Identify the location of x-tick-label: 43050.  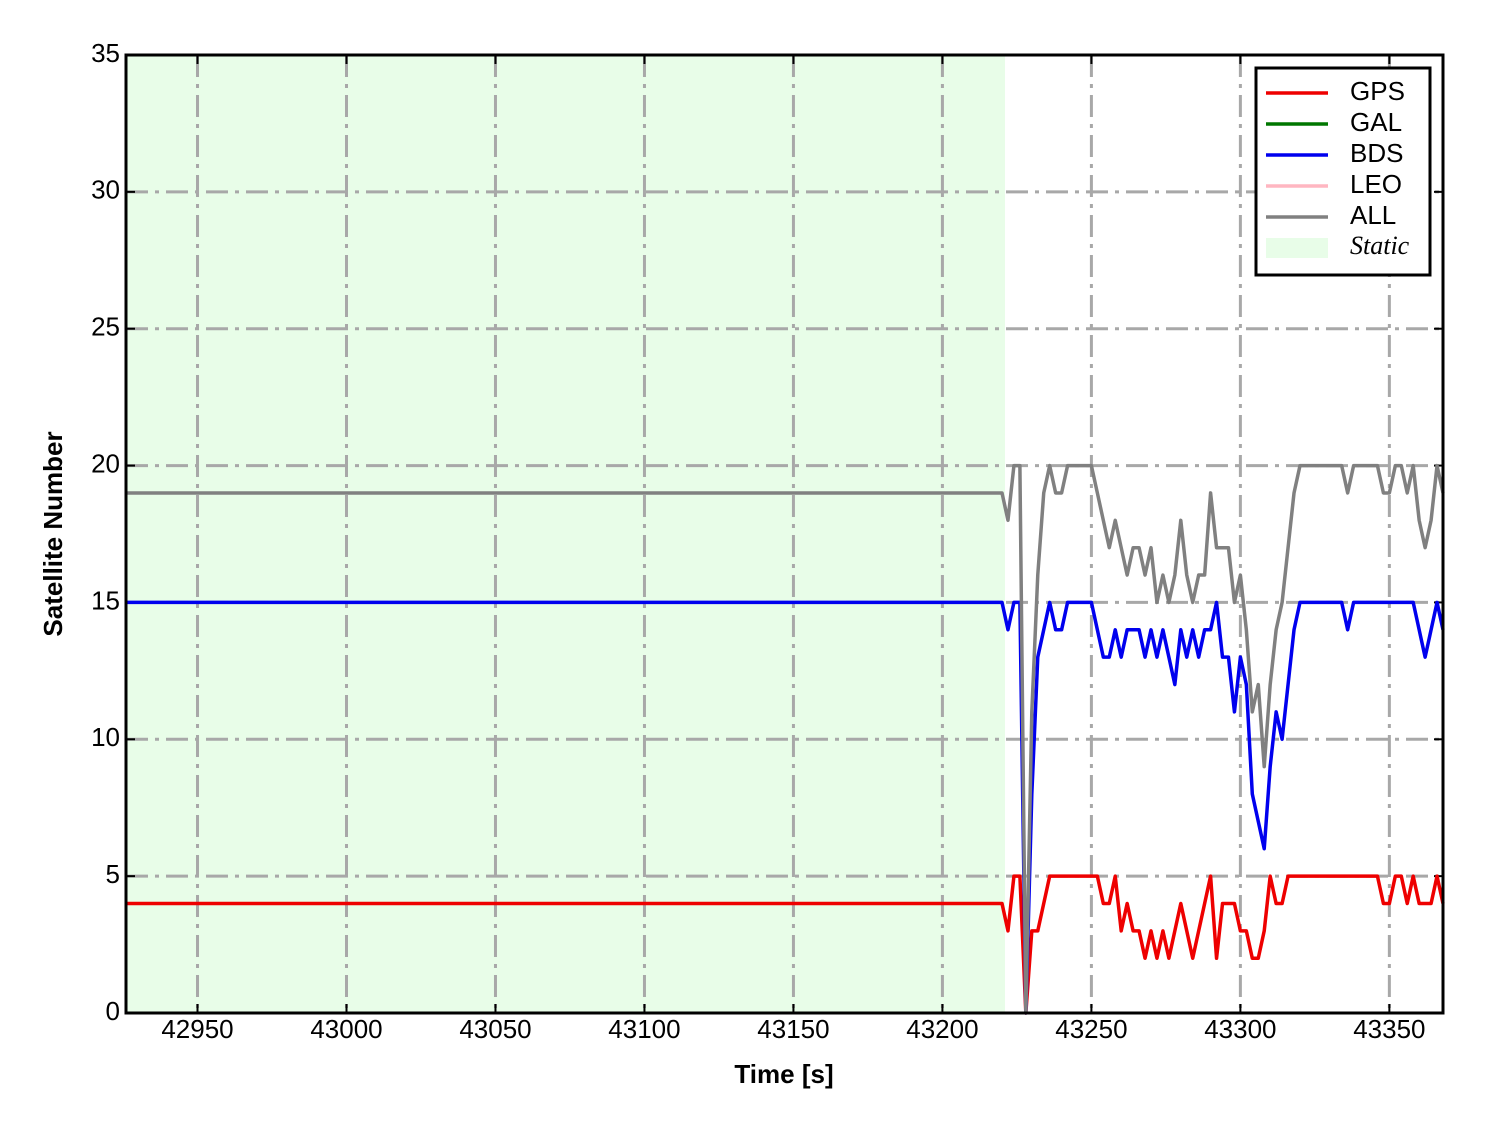
(495, 1029).